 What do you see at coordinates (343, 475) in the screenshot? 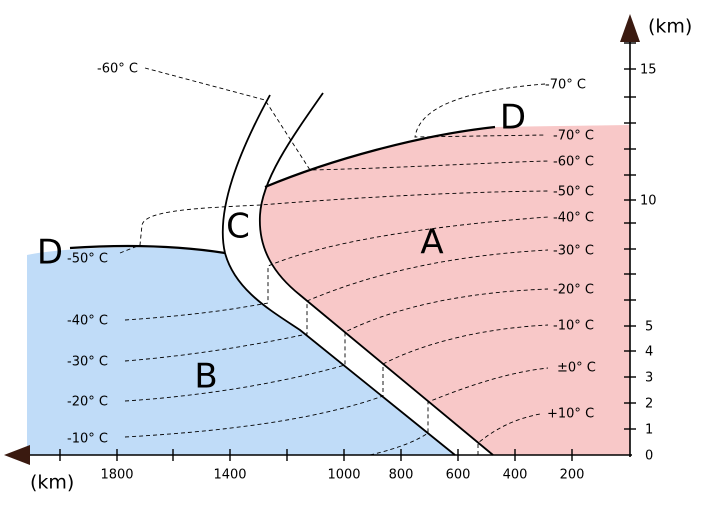
I see `x-tick-label: 1000` at bounding box center [343, 475].